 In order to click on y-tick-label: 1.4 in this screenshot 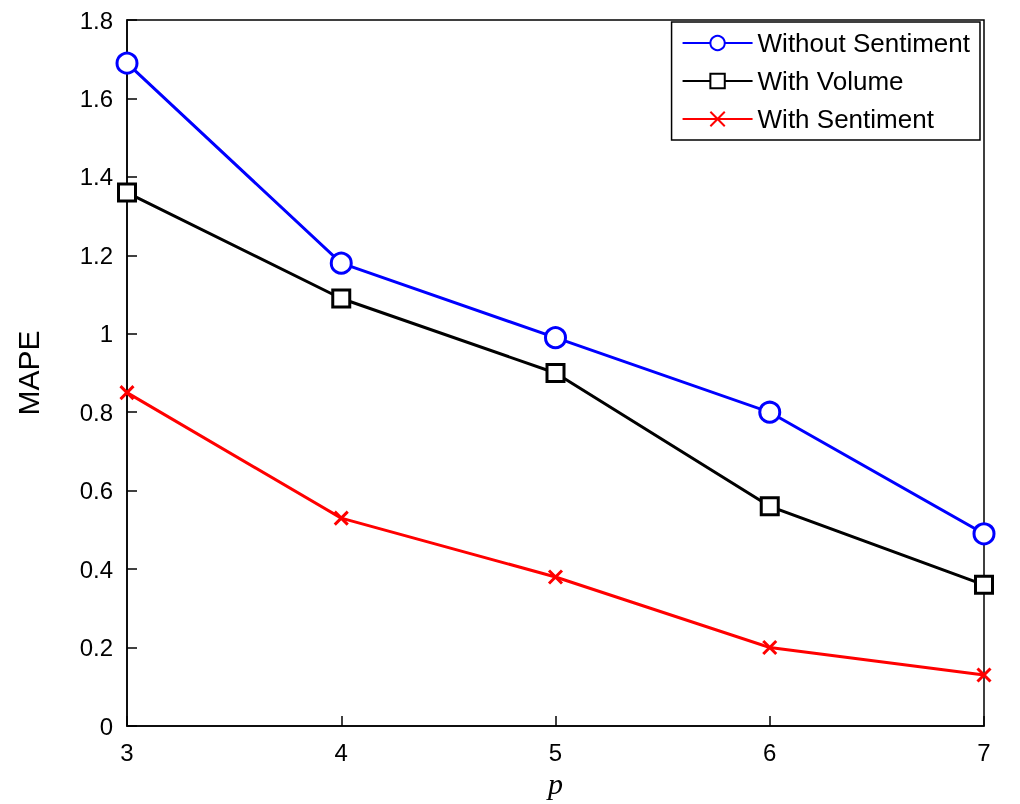, I will do `click(96, 177)`.